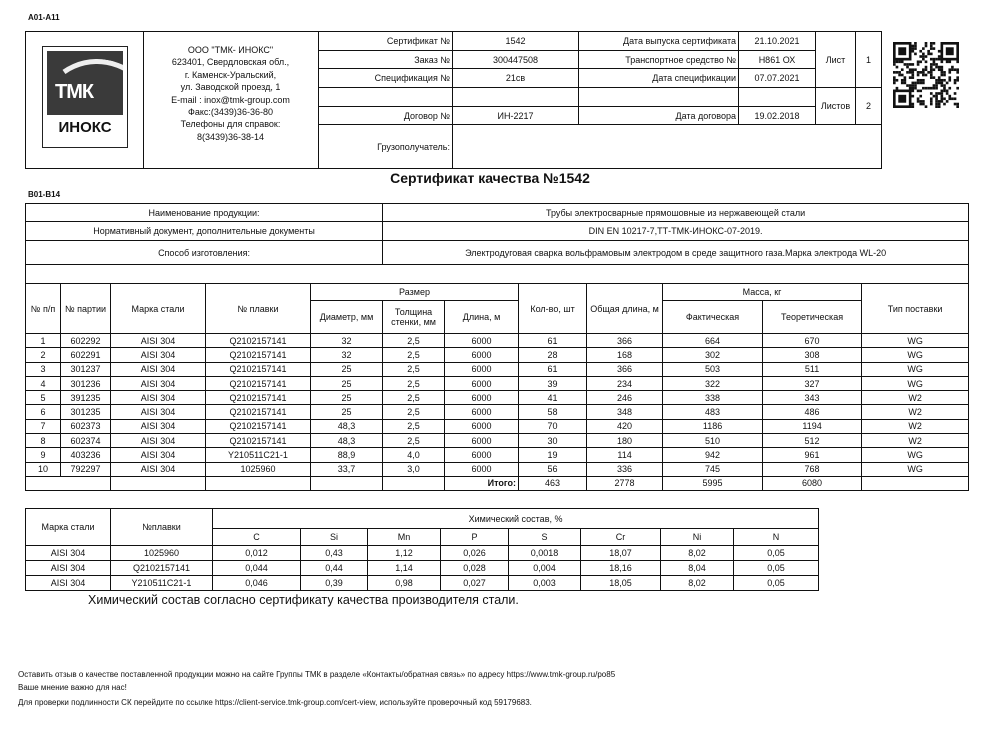 The image size is (1000, 730). Describe the element at coordinates (812, 369) in the screenshot. I see `table-cell: 511` at that location.